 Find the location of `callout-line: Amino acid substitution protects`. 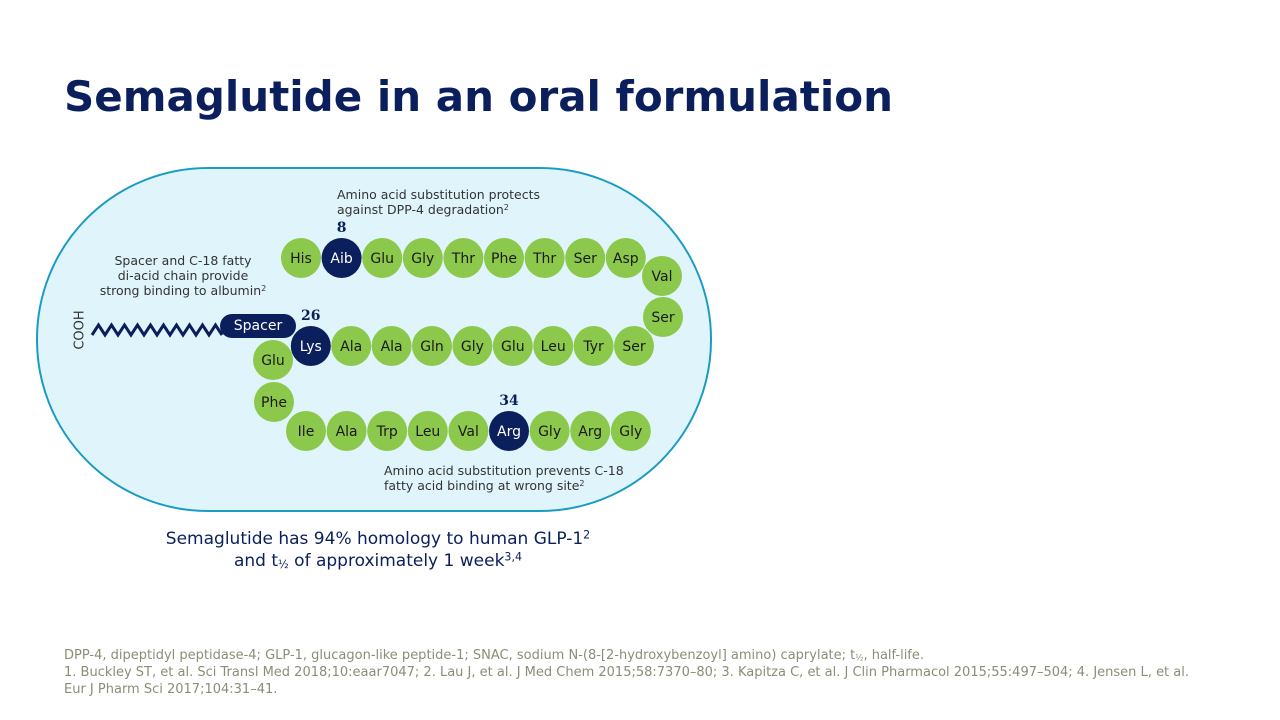

callout-line: Amino acid substitution protects is located at coordinates (438, 194).